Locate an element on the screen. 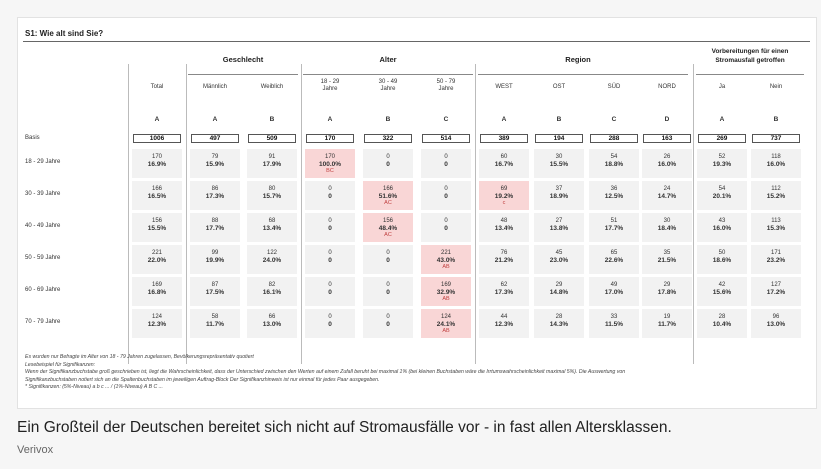 The width and height of the screenshot is (821, 469). cell-count: 37 is located at coordinates (559, 189).